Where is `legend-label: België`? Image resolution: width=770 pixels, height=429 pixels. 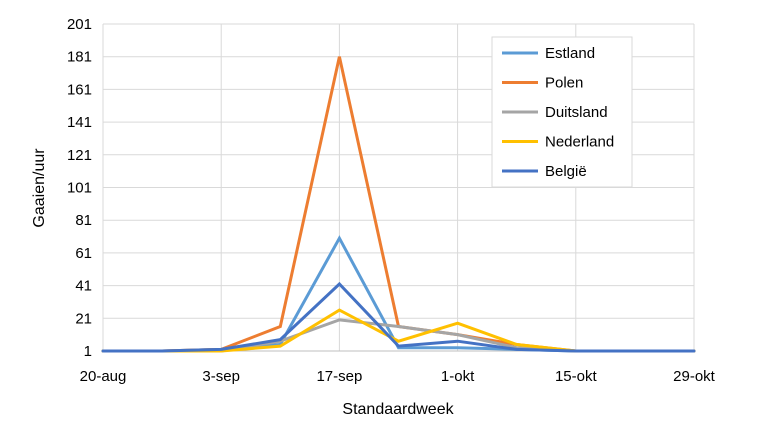
legend-label: België is located at coordinates (566, 171).